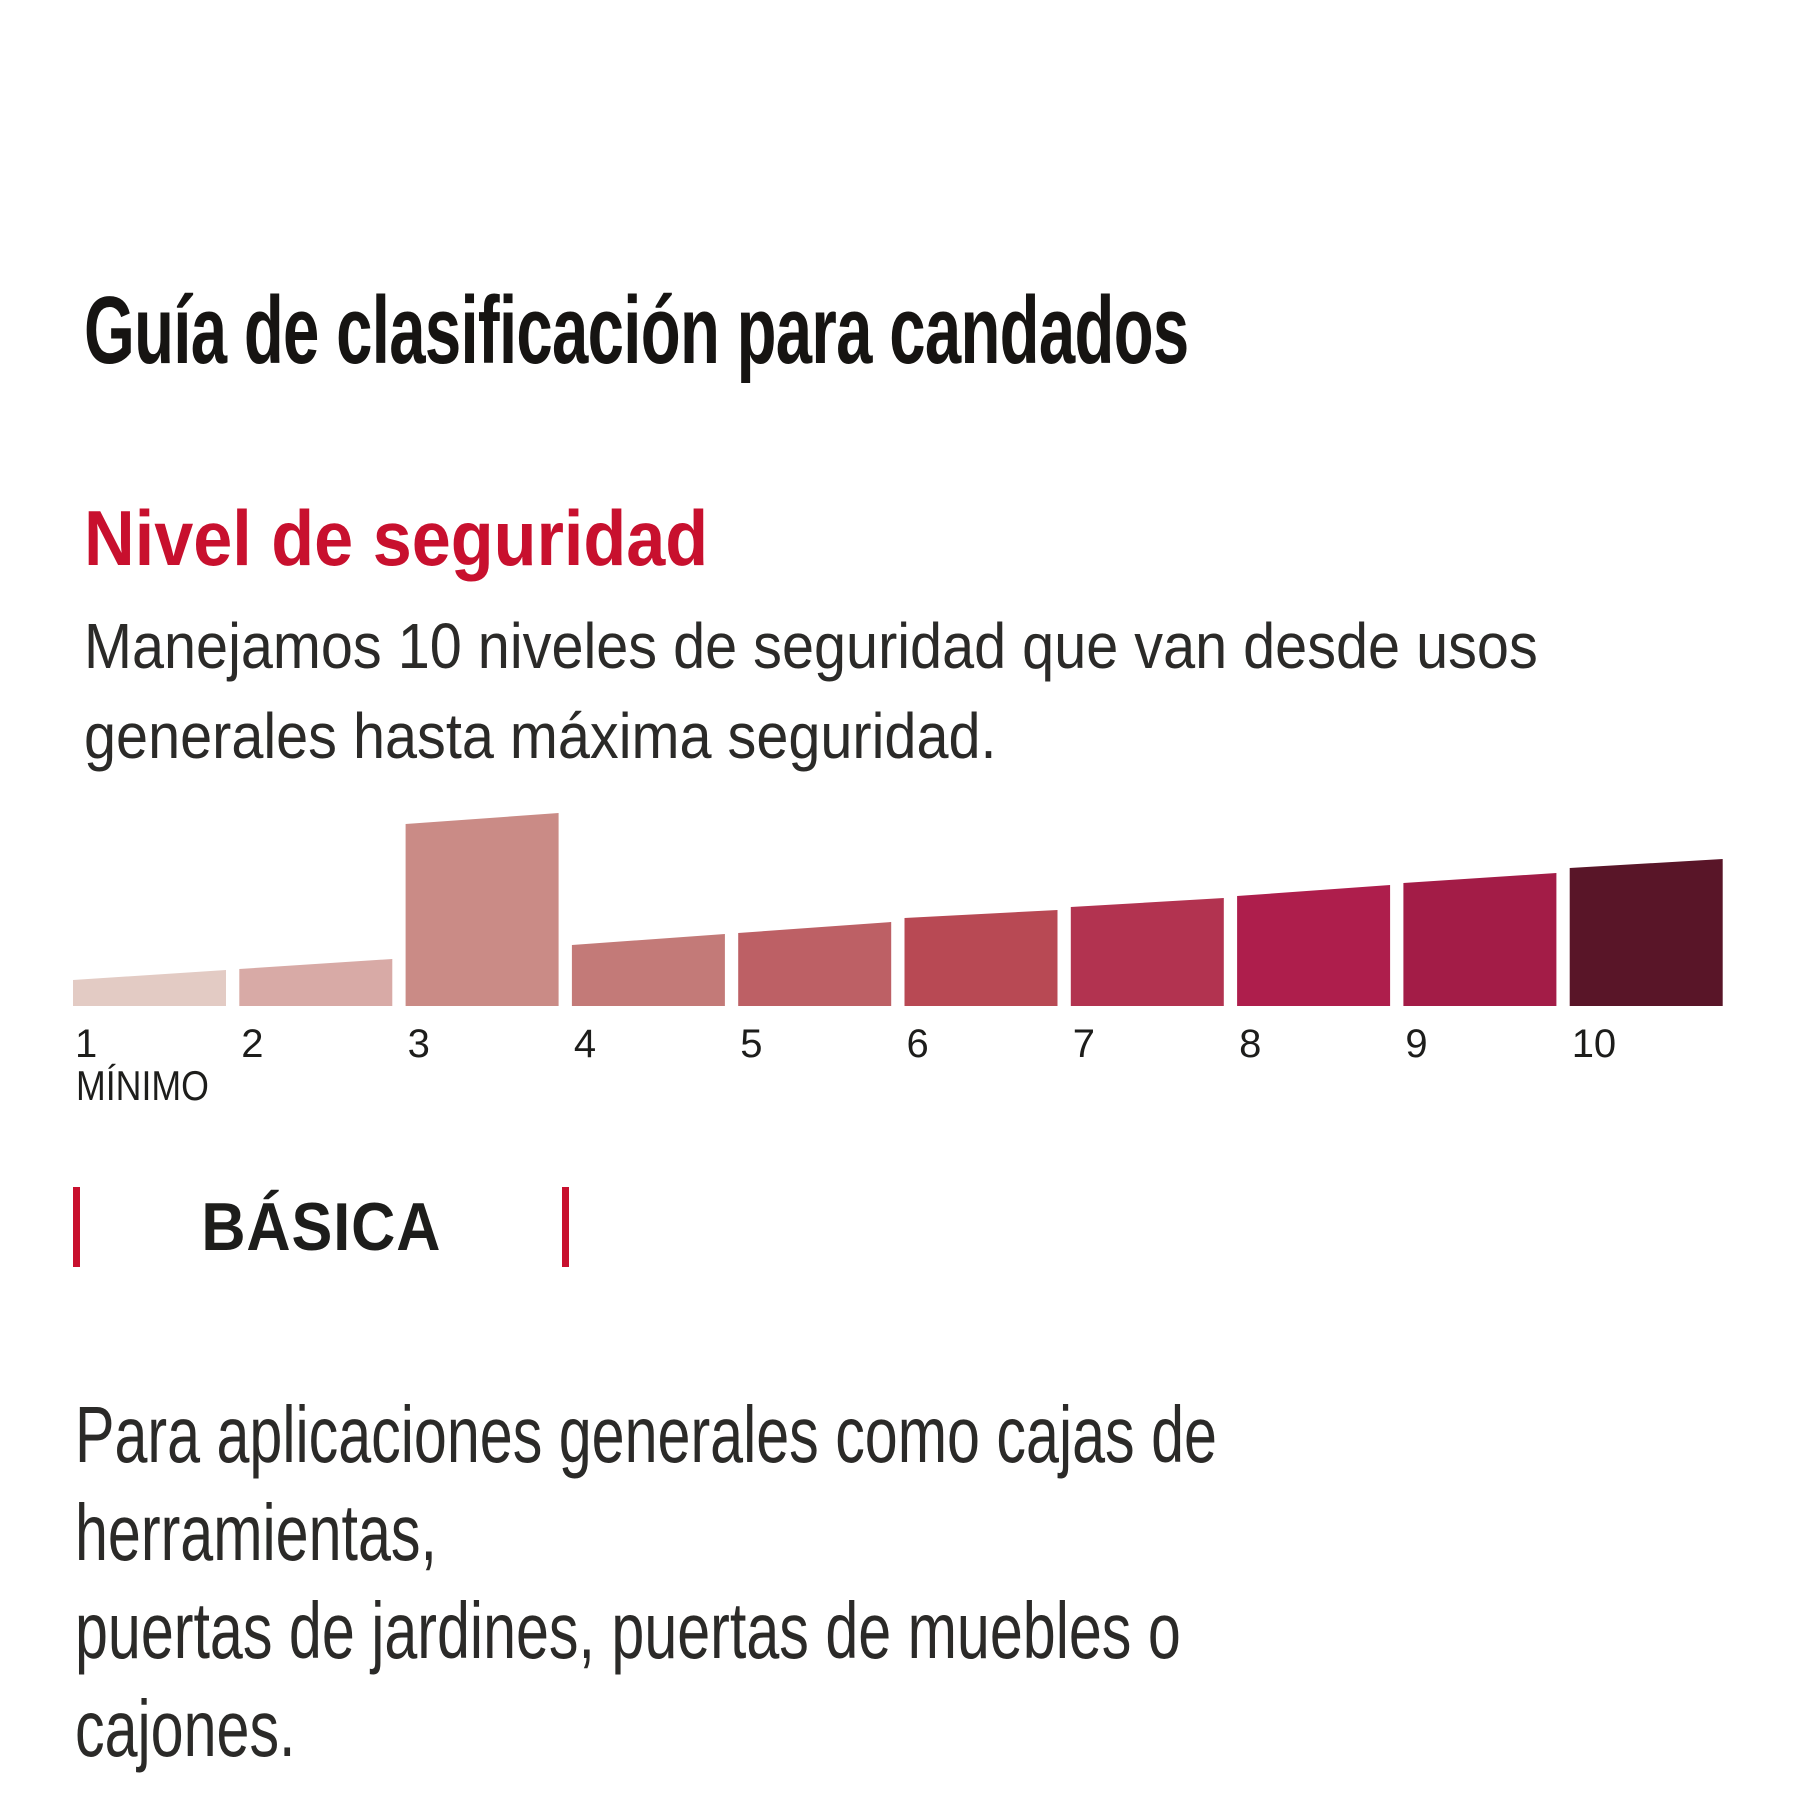 The image size is (1800, 1800). I want to click on minimum-axis-label: MÍNIMO, so click(142, 1085).